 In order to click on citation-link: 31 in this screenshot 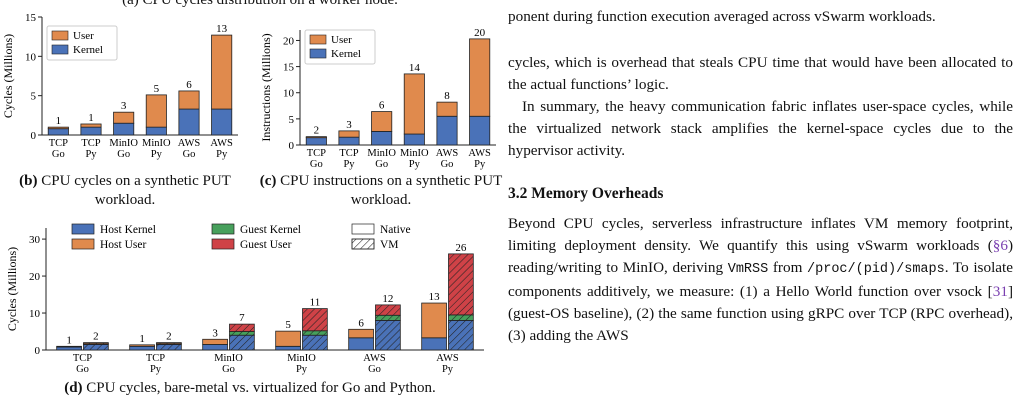, I will do `click(1000, 291)`.